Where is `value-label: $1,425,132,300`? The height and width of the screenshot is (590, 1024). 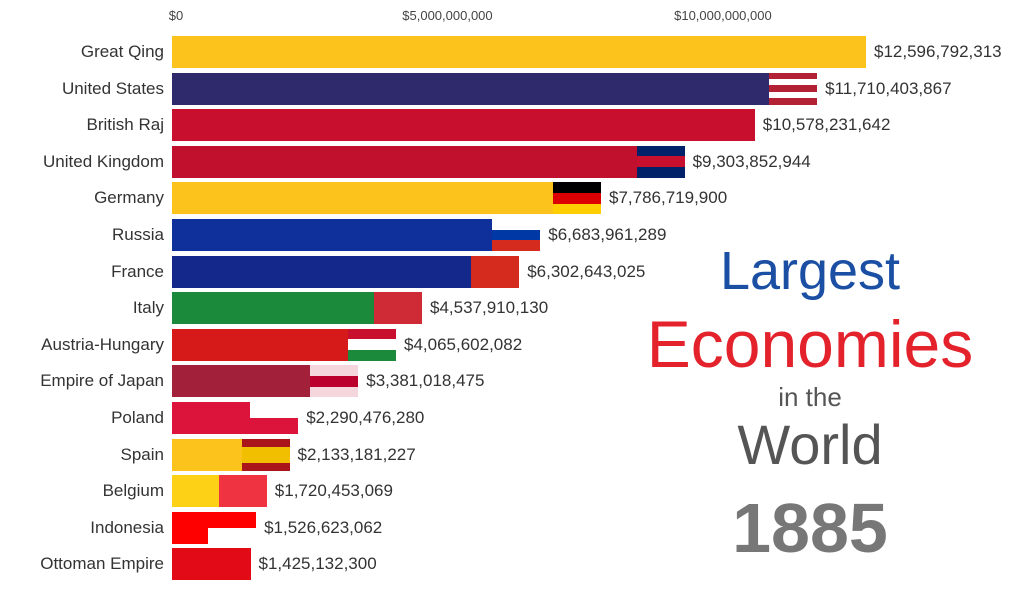 value-label: $1,425,132,300 is located at coordinates (317, 564).